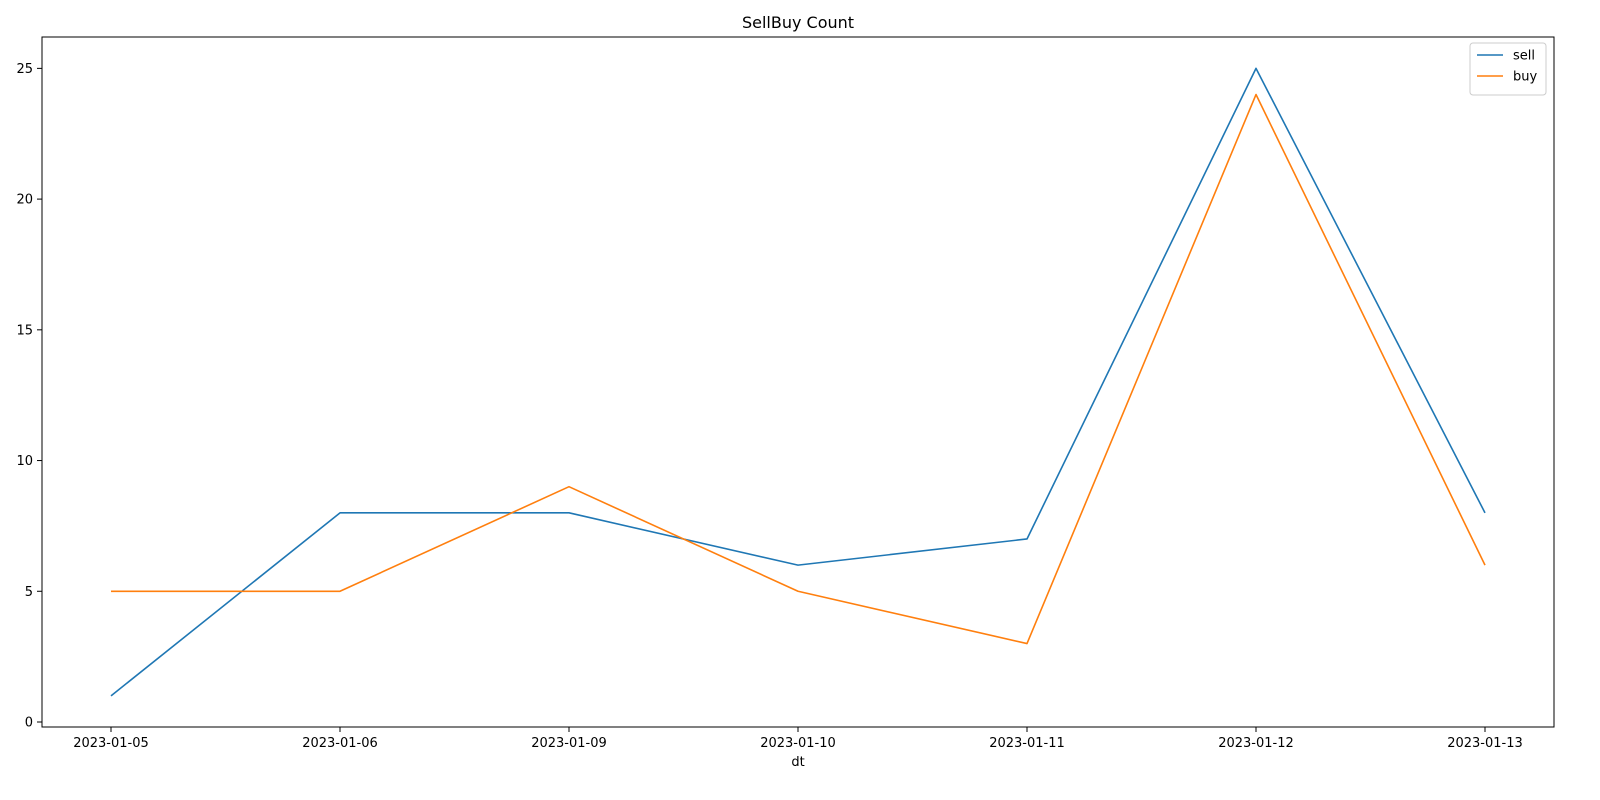 The height and width of the screenshot is (800, 1600). I want to click on y-tick-label: 20, so click(24, 200).